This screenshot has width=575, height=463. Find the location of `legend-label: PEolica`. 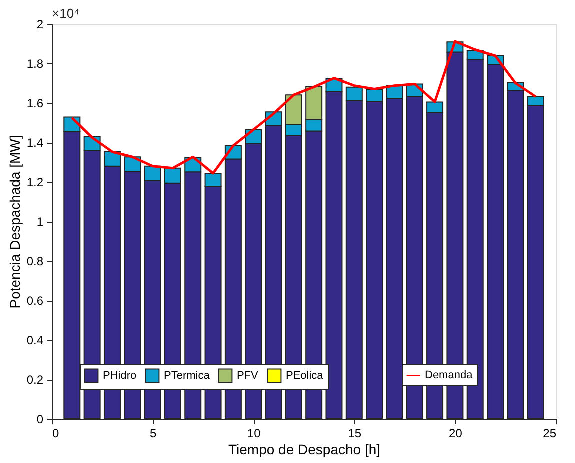

legend-label: PEolica is located at coordinates (305, 376).